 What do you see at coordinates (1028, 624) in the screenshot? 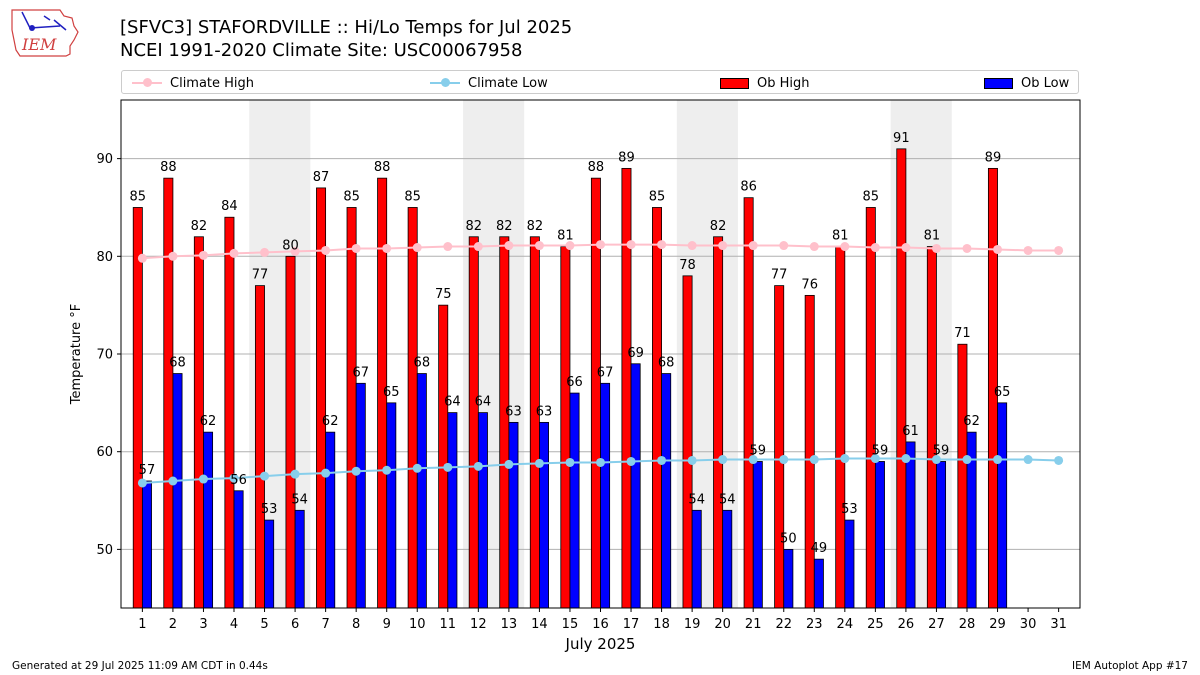
I see `x-tick-label: 30` at bounding box center [1028, 624].